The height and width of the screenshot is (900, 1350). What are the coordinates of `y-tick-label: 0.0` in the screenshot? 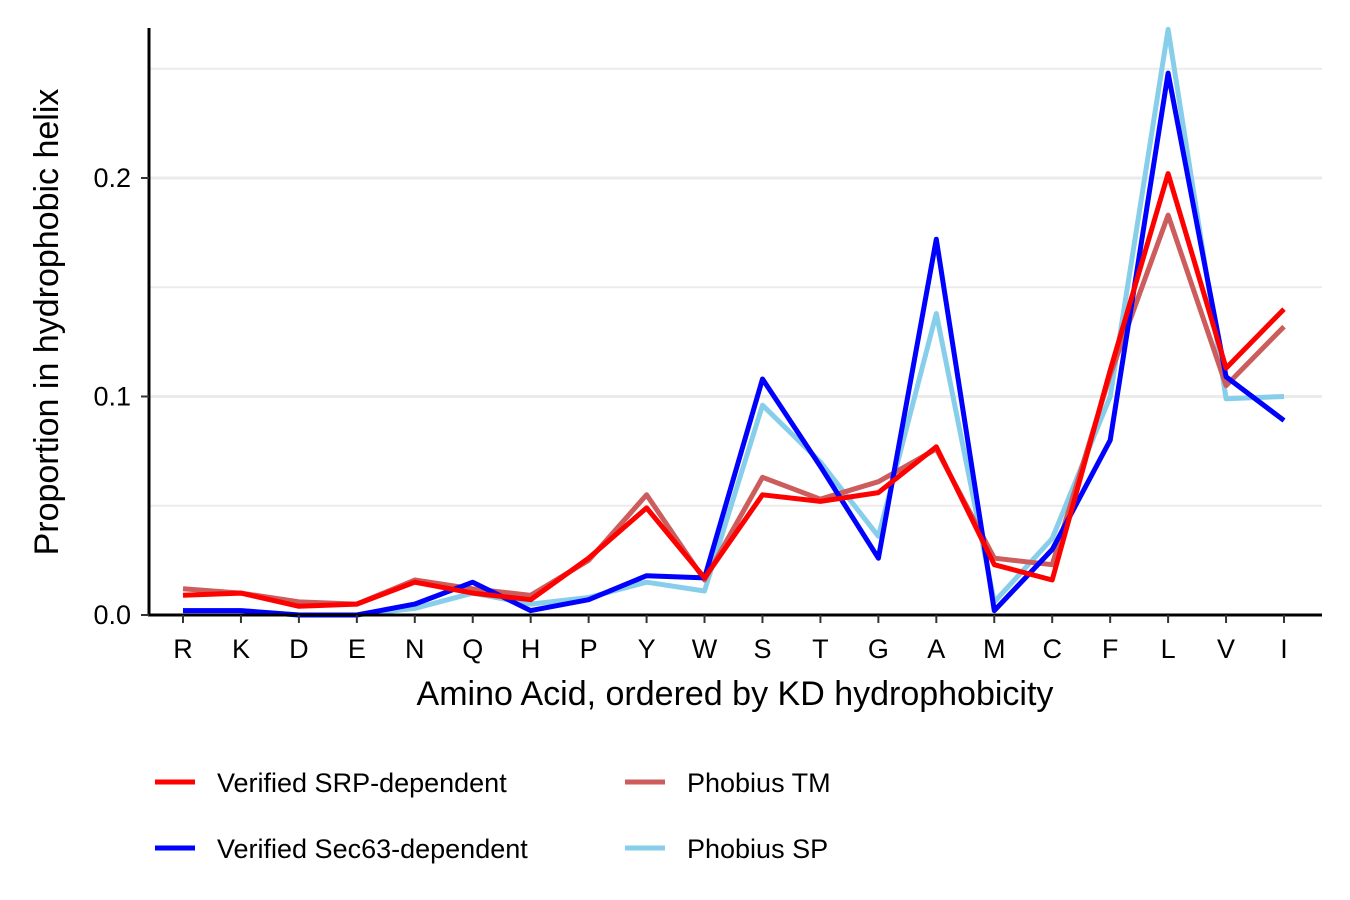 It's located at (112, 615).